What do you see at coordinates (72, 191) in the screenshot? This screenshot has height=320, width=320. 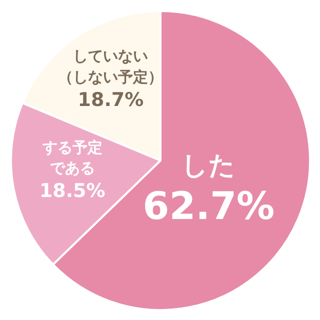 I see `data-label: 18.5%` at bounding box center [72, 191].